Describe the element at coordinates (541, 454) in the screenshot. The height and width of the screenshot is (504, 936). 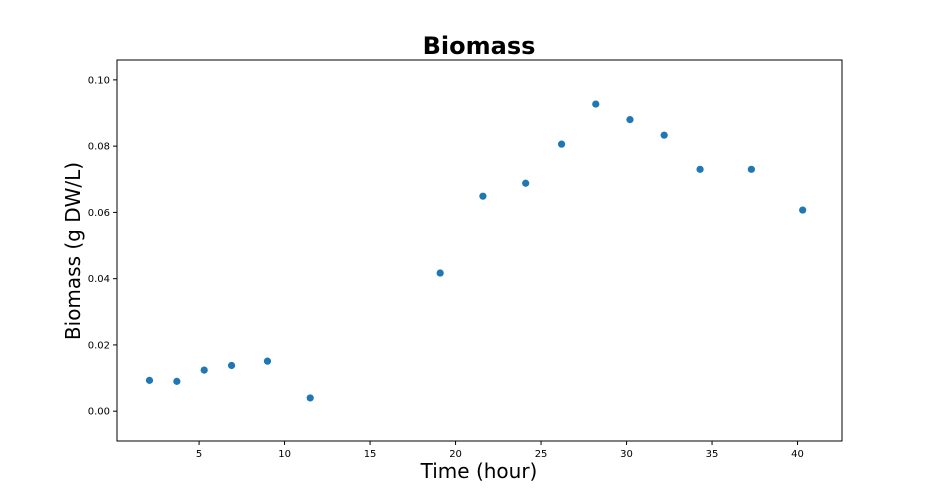
I see `x-tick-label: 25` at that location.